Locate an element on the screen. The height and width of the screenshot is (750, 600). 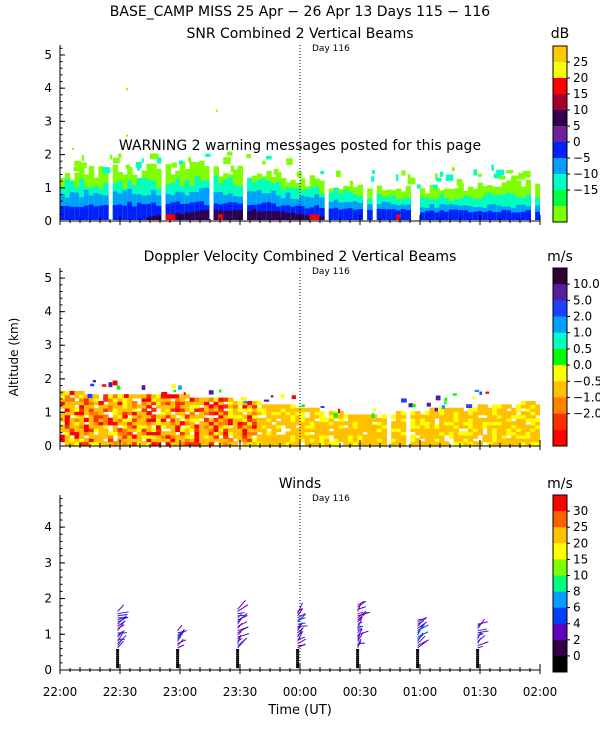
x-tick-label: 00:30 is located at coordinates (360, 692).